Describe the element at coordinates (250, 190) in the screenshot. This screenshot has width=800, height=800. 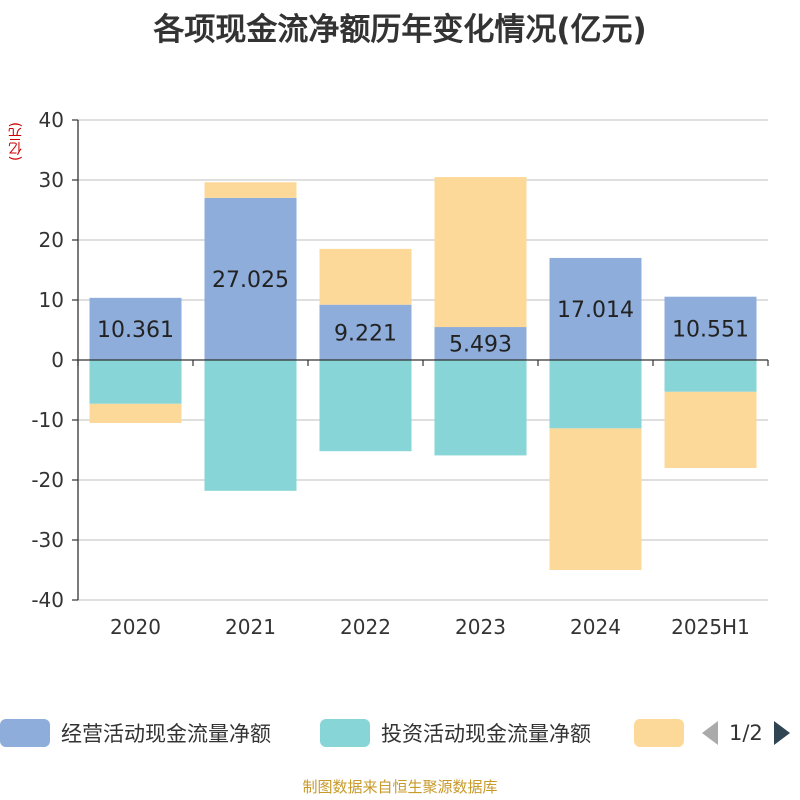
I see `bar-financing-2021` at that location.